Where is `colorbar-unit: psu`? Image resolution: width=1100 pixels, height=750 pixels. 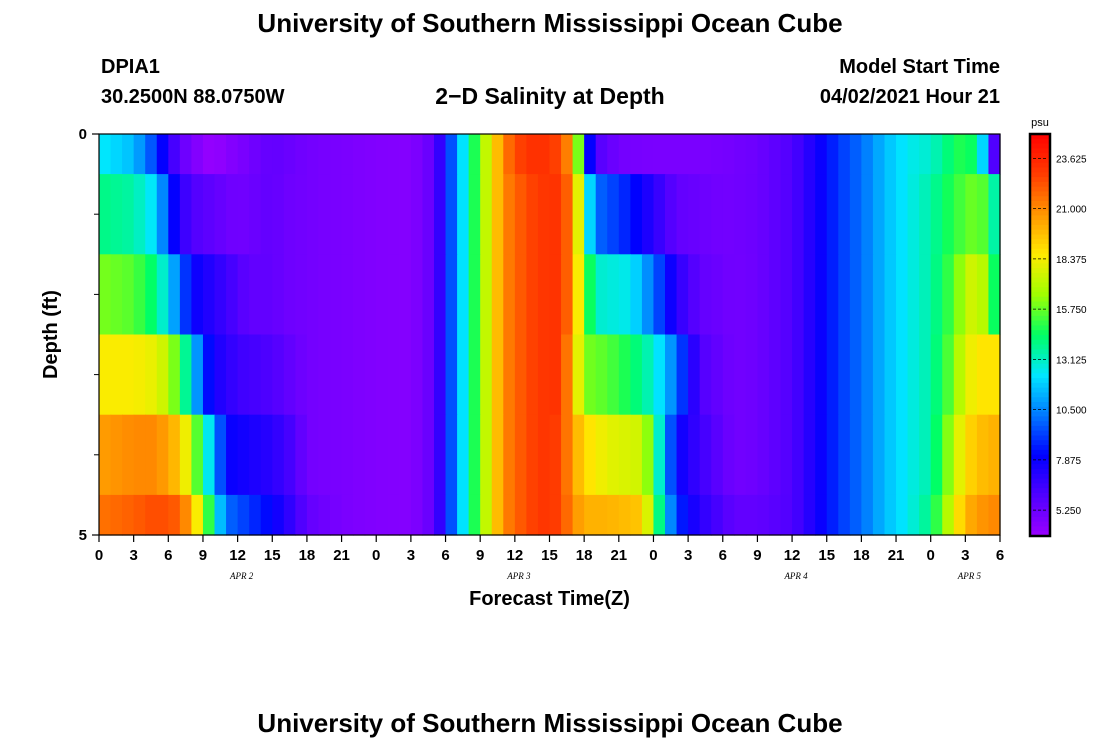 colorbar-unit: psu is located at coordinates (1040, 123).